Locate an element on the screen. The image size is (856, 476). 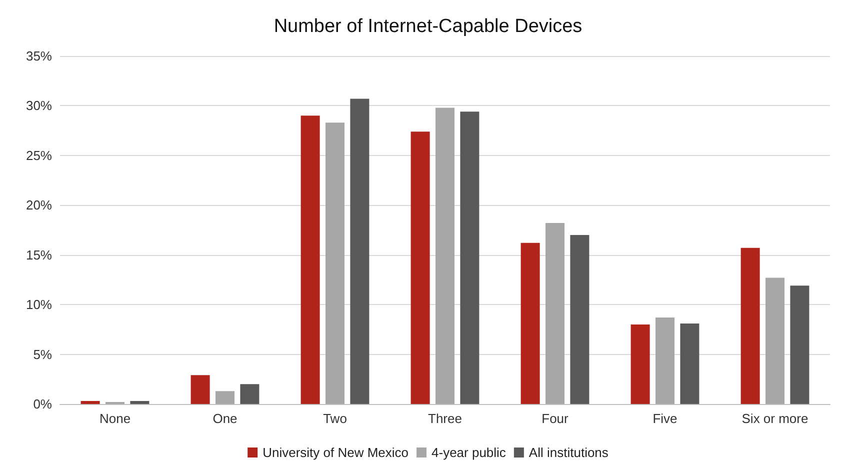
y-tick-label: 20% is located at coordinates (39, 205).